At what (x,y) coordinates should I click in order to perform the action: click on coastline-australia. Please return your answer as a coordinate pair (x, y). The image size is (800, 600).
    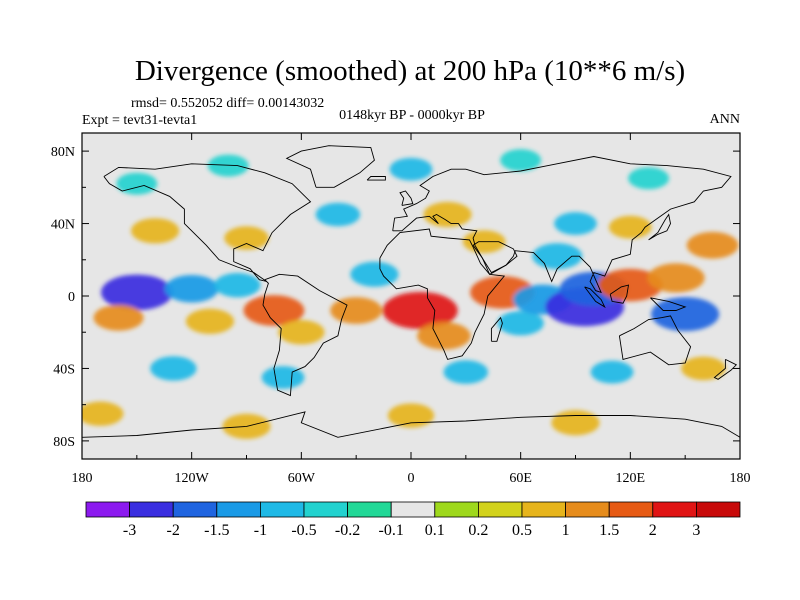
    Looking at the image, I should click on (655, 340).